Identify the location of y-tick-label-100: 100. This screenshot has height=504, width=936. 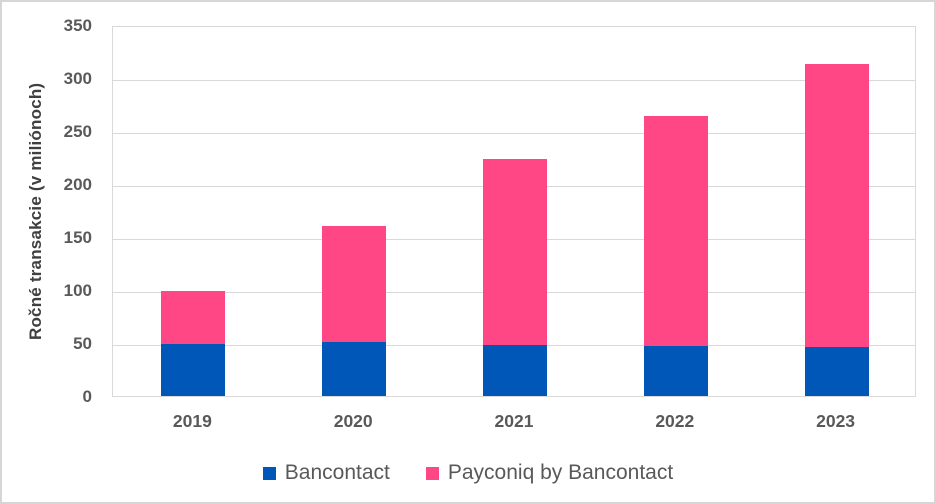
(77, 290).